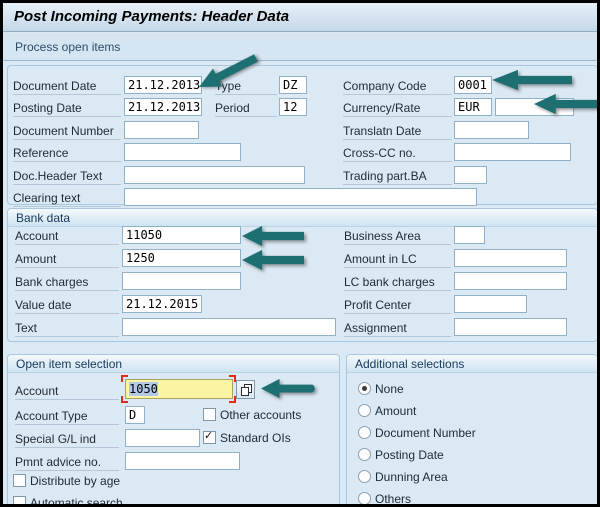  Describe the element at coordinates (473, 85) in the screenshot. I see `company-code-field: 0001` at that location.